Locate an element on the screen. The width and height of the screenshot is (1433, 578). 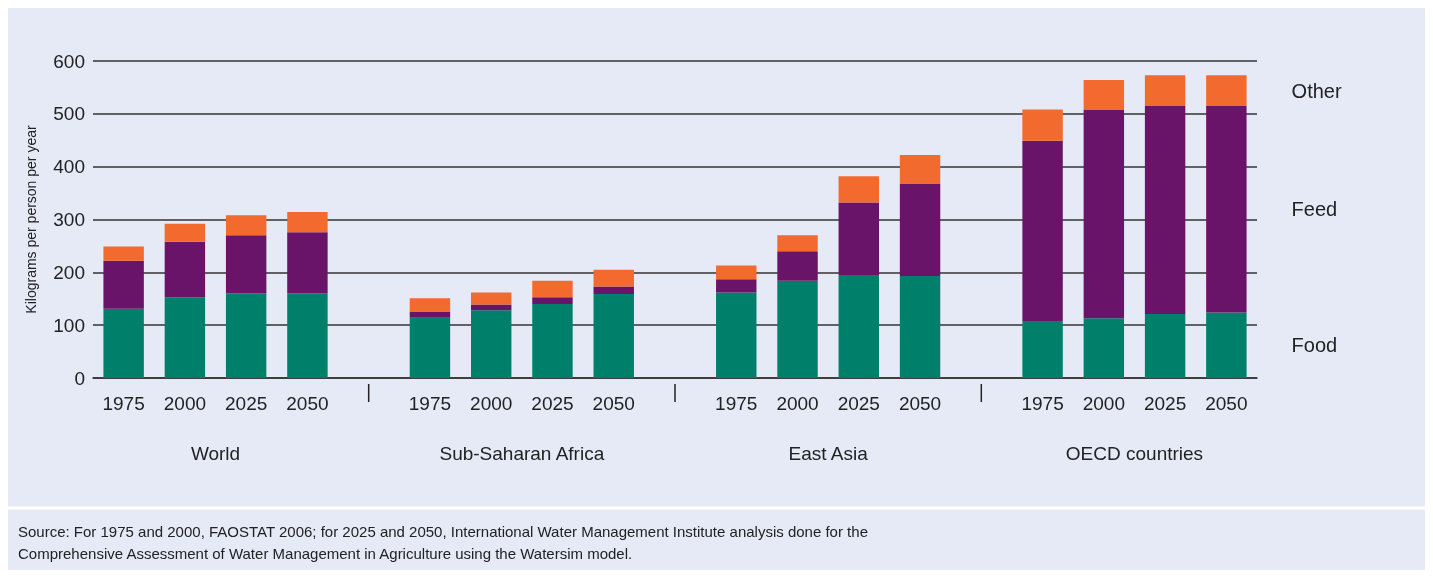
text: Other is located at coordinates (1316, 90).